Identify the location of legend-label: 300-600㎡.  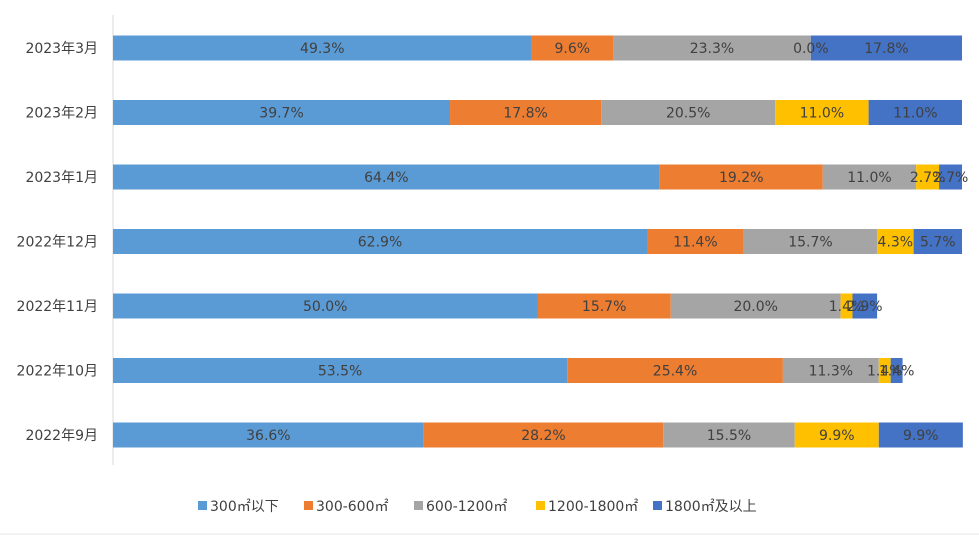
(352, 507).